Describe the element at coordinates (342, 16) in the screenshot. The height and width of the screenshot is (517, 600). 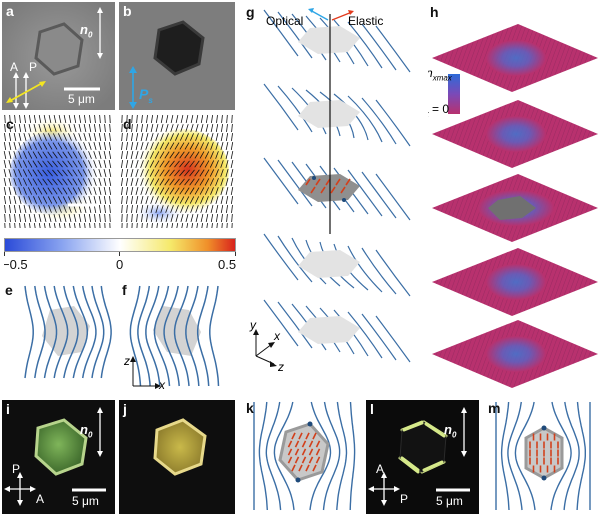
I see `elastic-arrow` at that location.